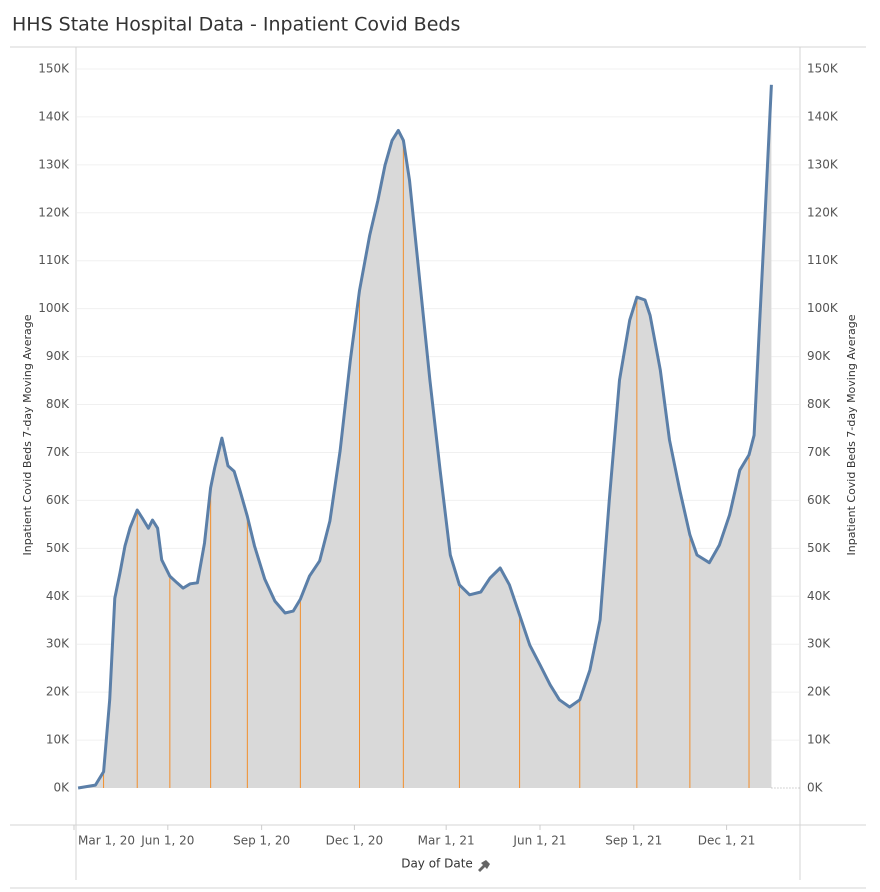 The width and height of the screenshot is (880, 892). What do you see at coordinates (819, 548) in the screenshot?
I see `y2-tick-label: 50K` at bounding box center [819, 548].